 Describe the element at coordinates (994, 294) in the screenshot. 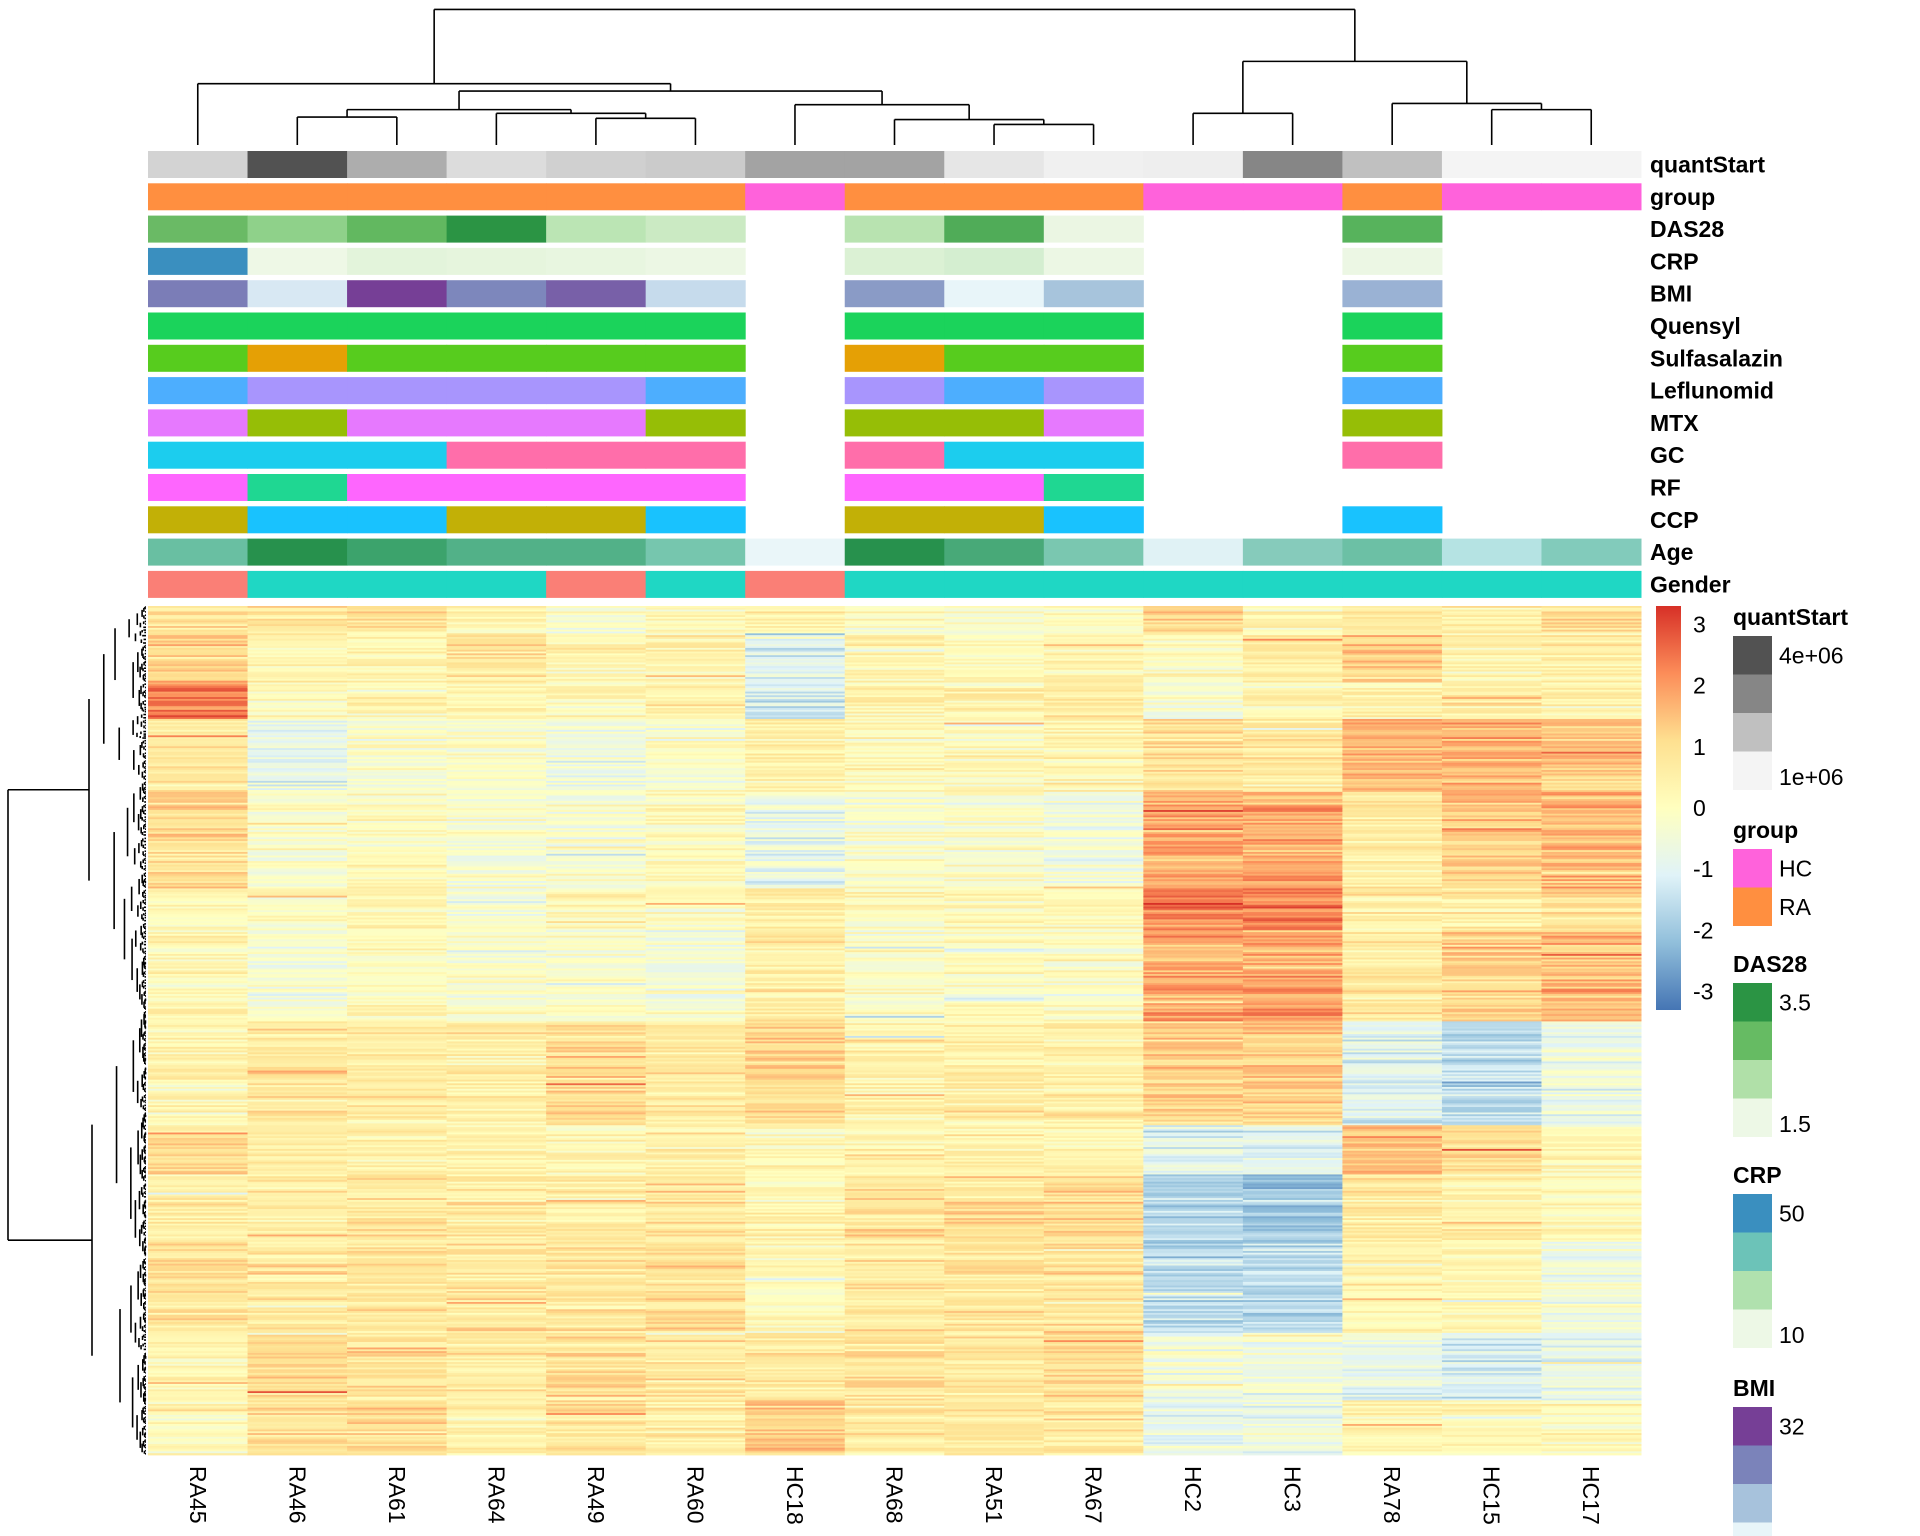

I see `annotation-cell-BMI` at that location.